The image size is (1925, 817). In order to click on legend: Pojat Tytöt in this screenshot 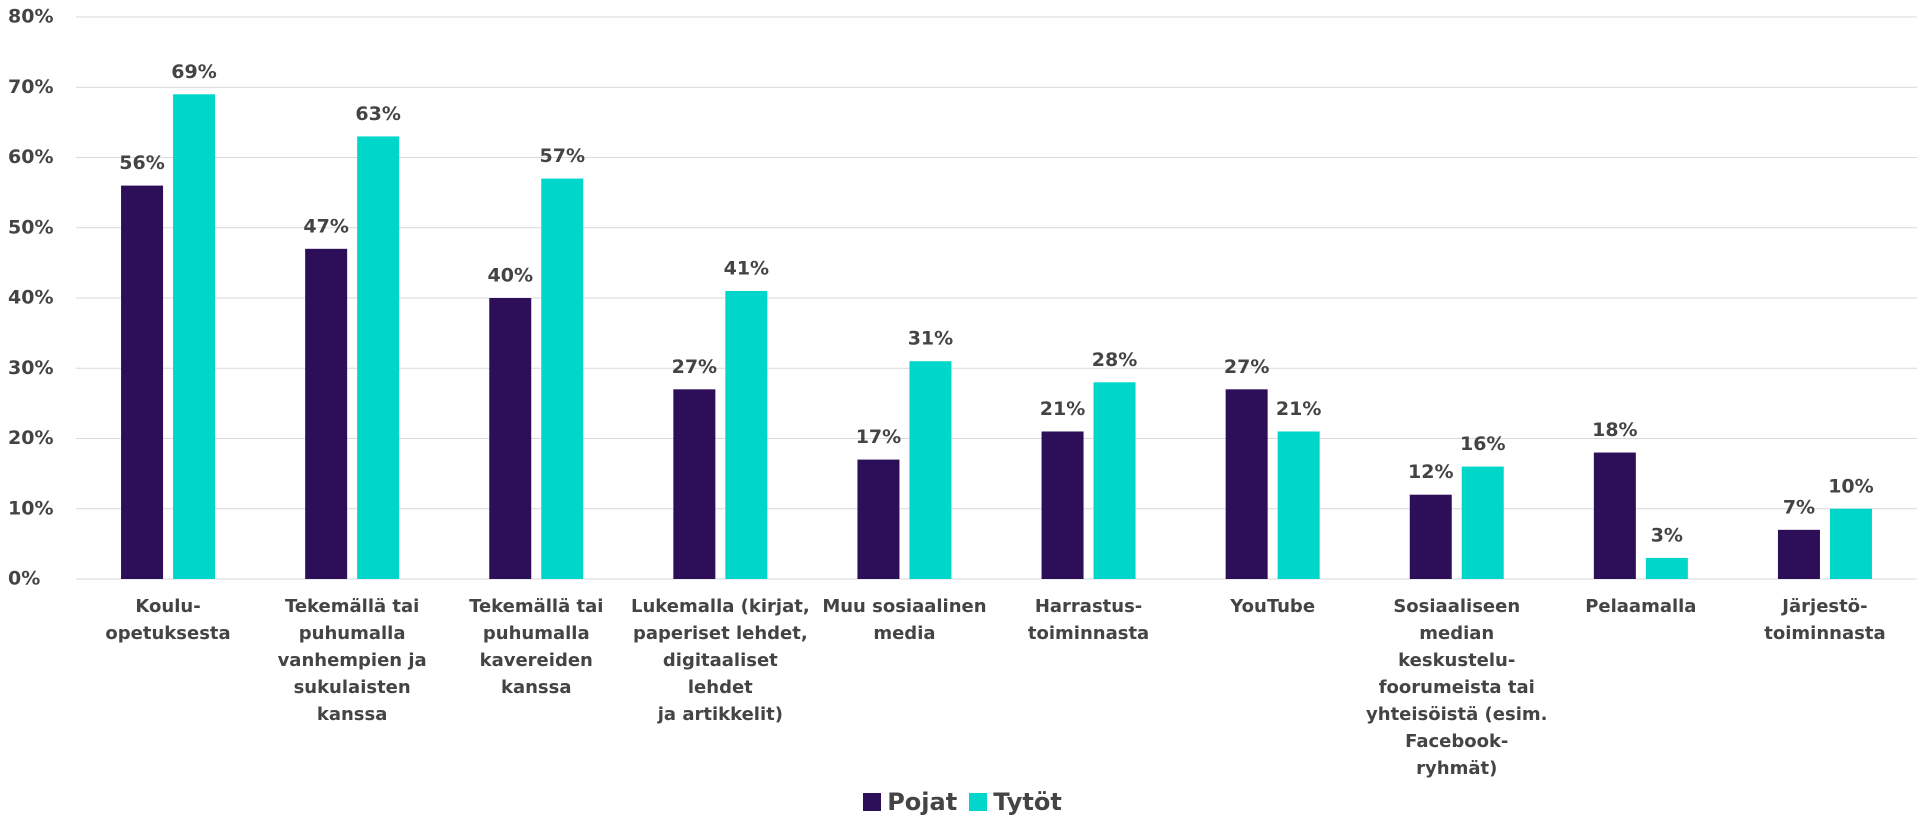, I will do `click(962, 802)`.